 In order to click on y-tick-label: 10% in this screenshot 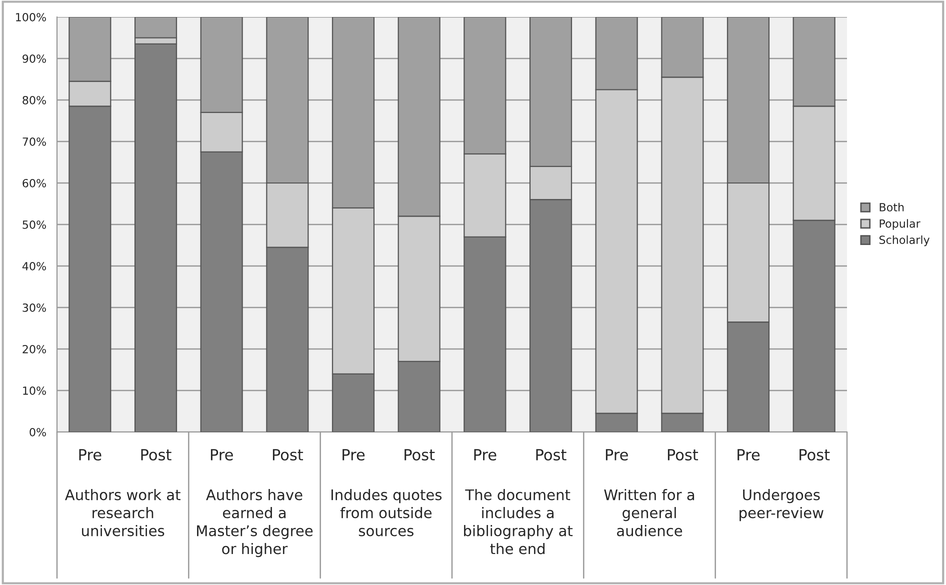, I will do `click(34, 390)`.